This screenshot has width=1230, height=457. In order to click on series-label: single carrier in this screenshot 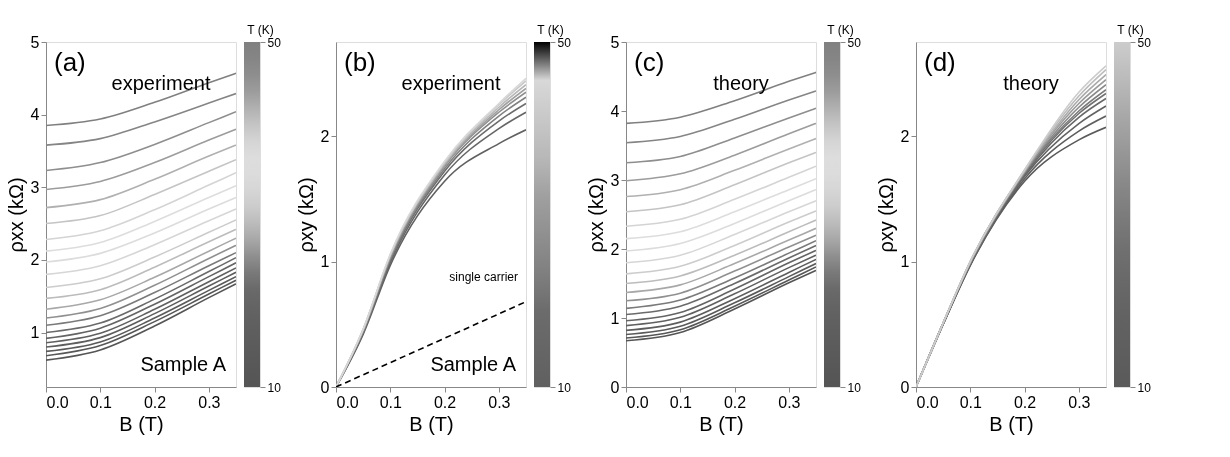, I will do `click(483, 276)`.